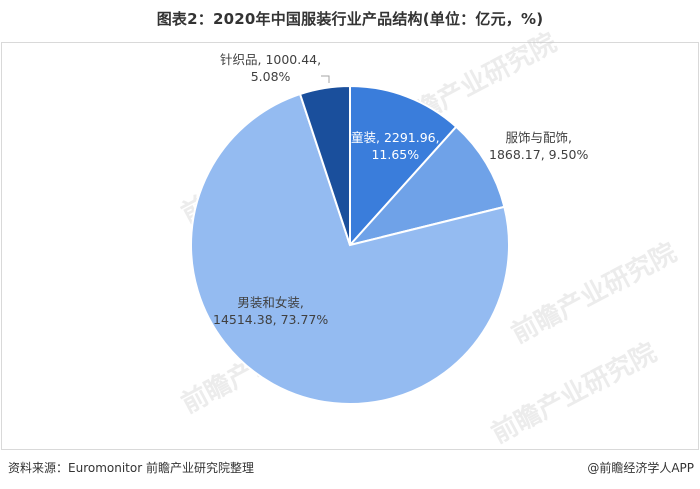  Describe the element at coordinates (395, 137) in the screenshot. I see `label-line1: 童装, 2291.96,` at that location.